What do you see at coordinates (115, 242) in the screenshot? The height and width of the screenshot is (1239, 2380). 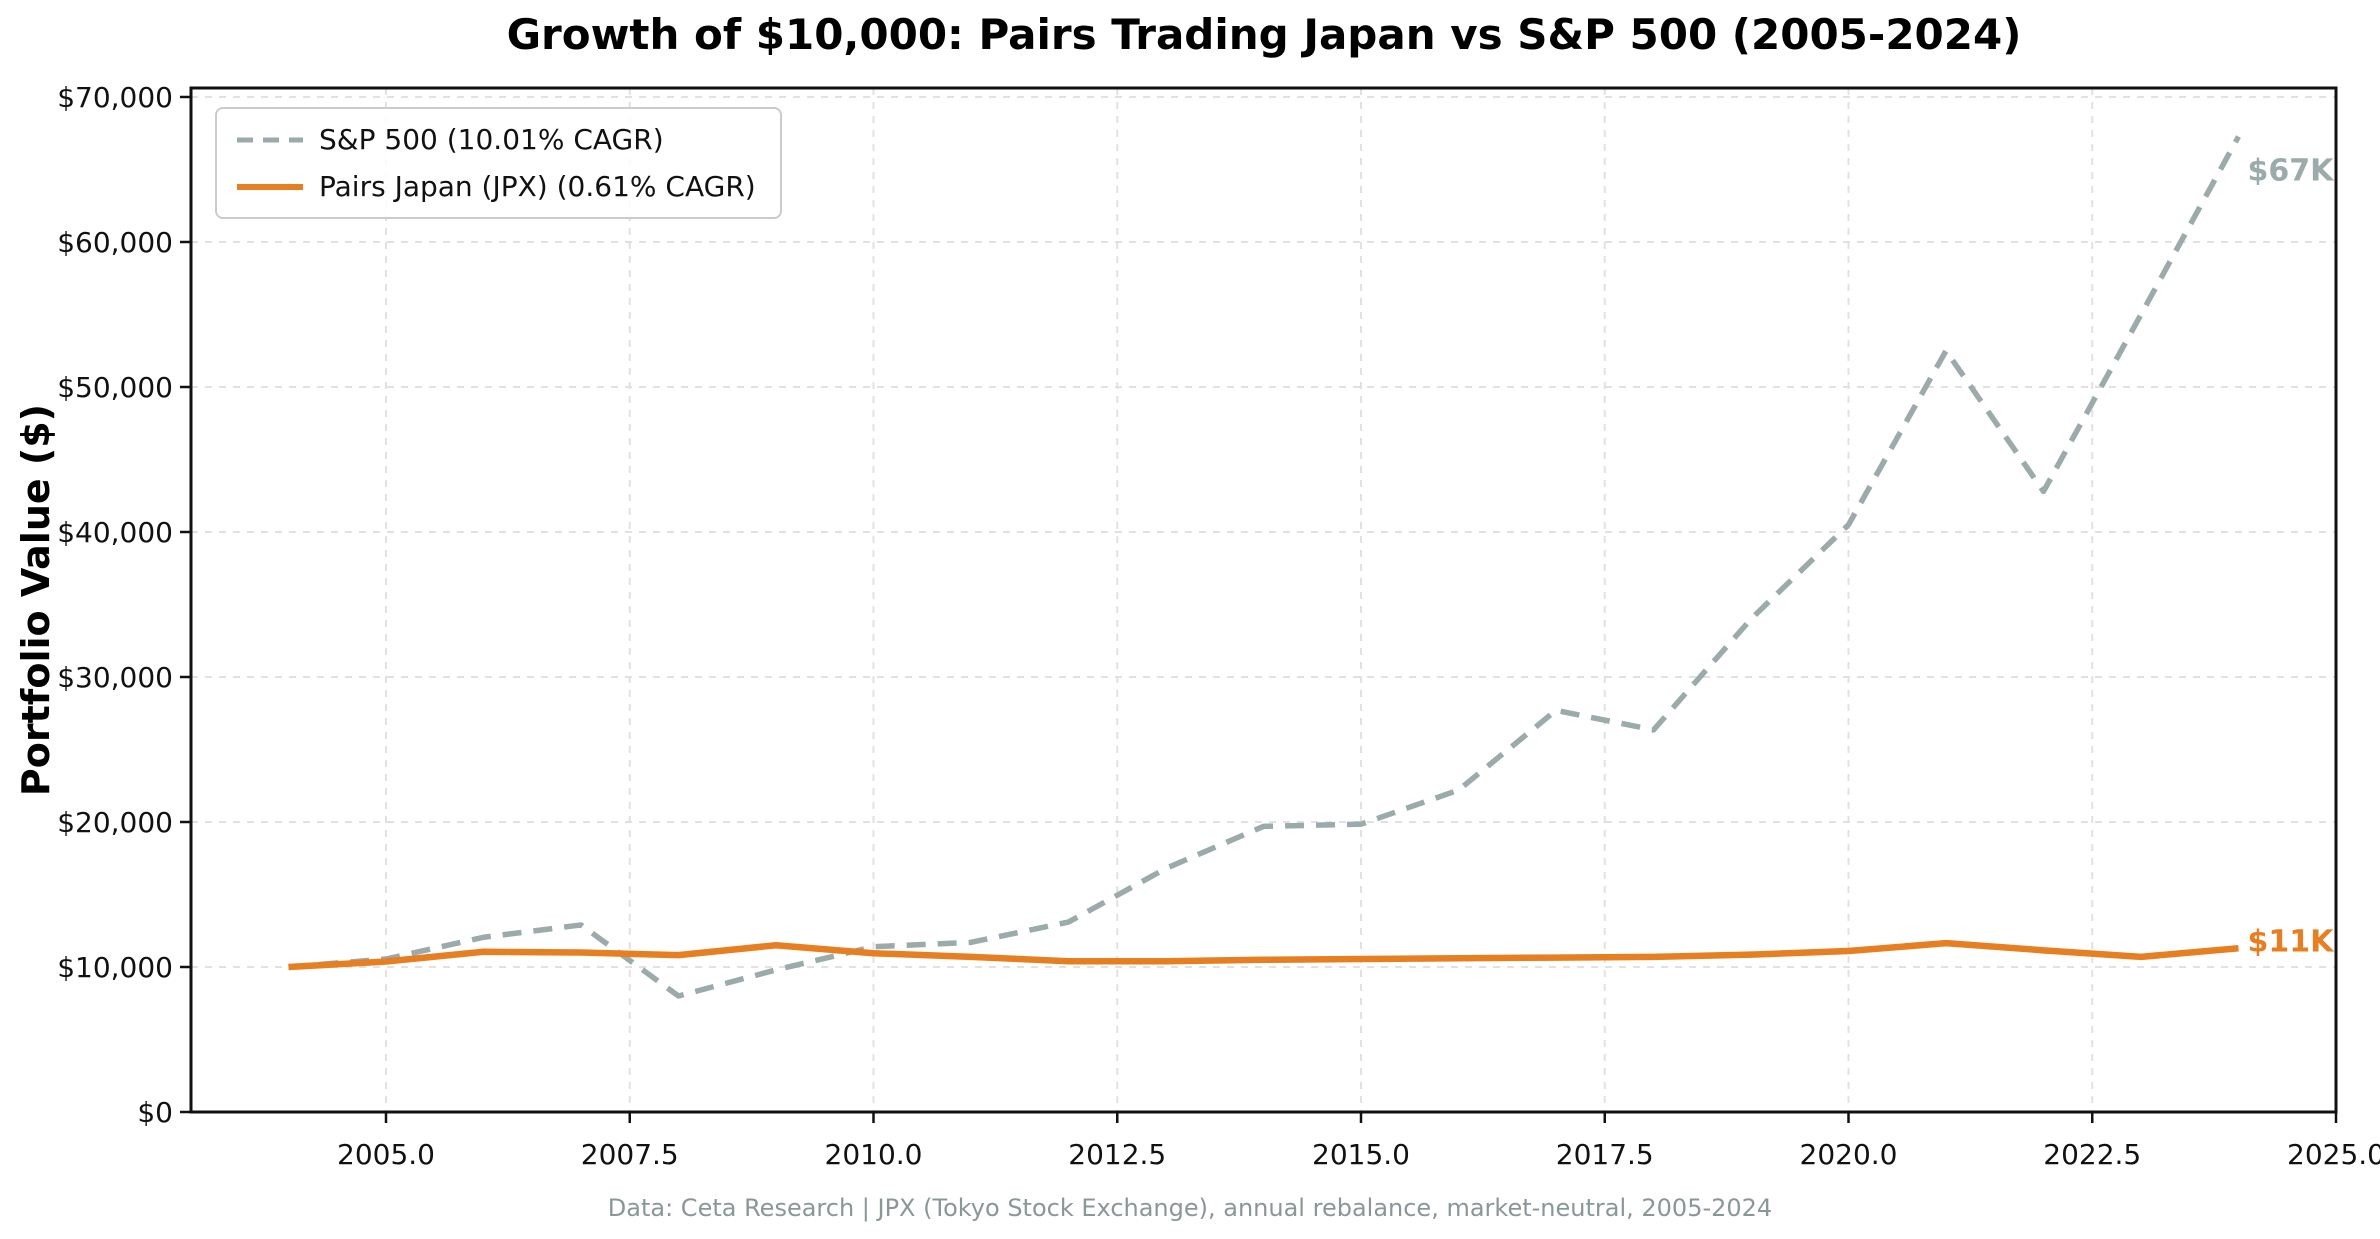 I see `y-tick-label: $60,000` at bounding box center [115, 242].